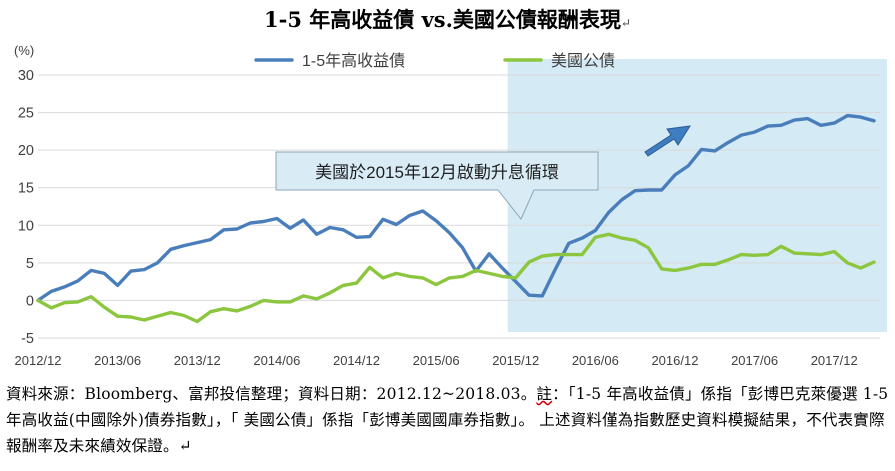  What do you see at coordinates (30, 264) in the screenshot?
I see `y-tick-label-2: 5` at bounding box center [30, 264].